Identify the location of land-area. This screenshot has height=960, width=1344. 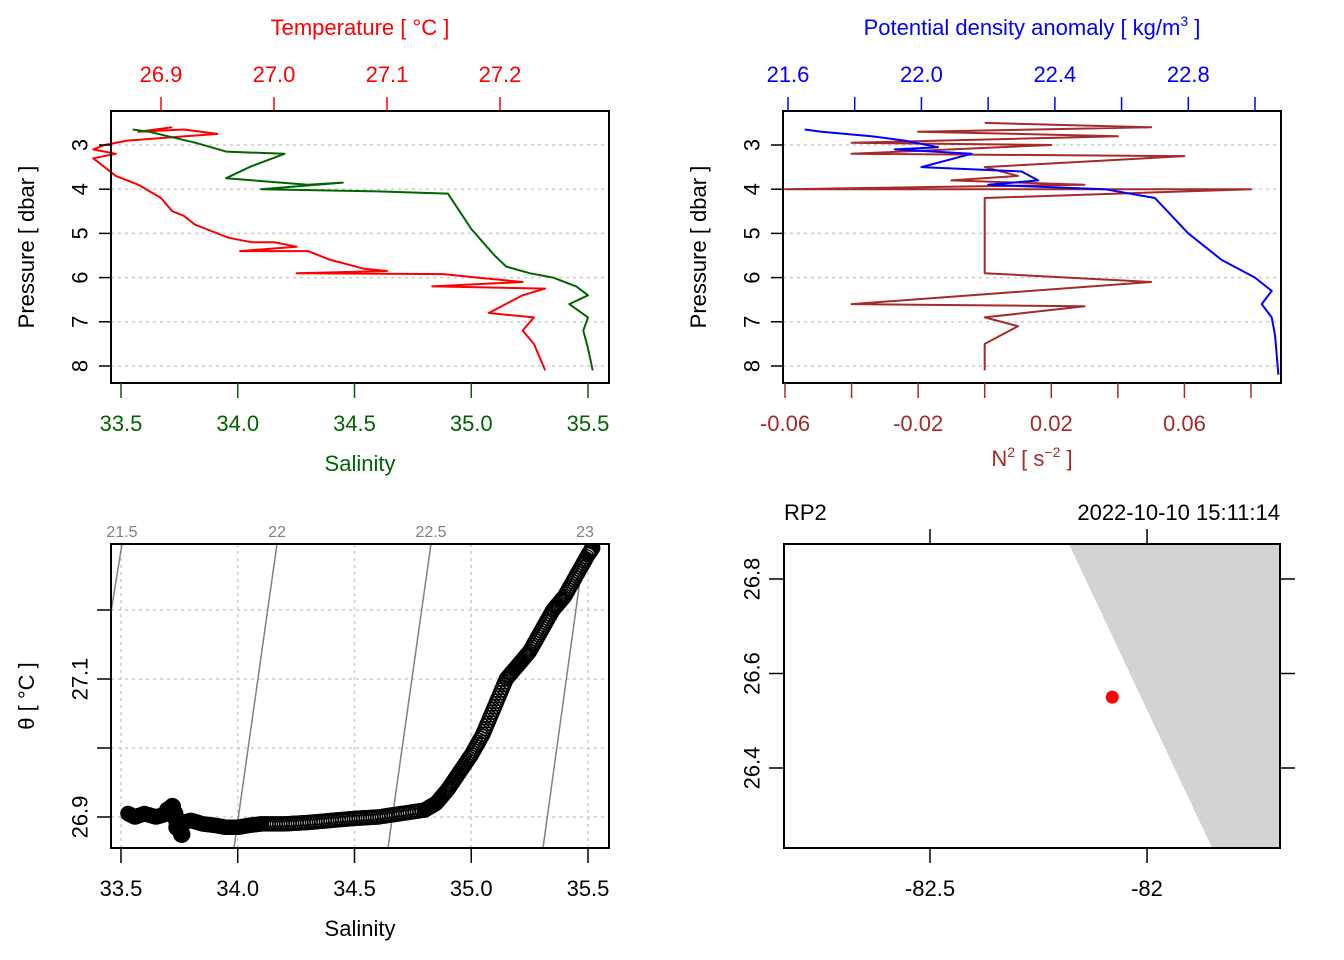
(1174, 696).